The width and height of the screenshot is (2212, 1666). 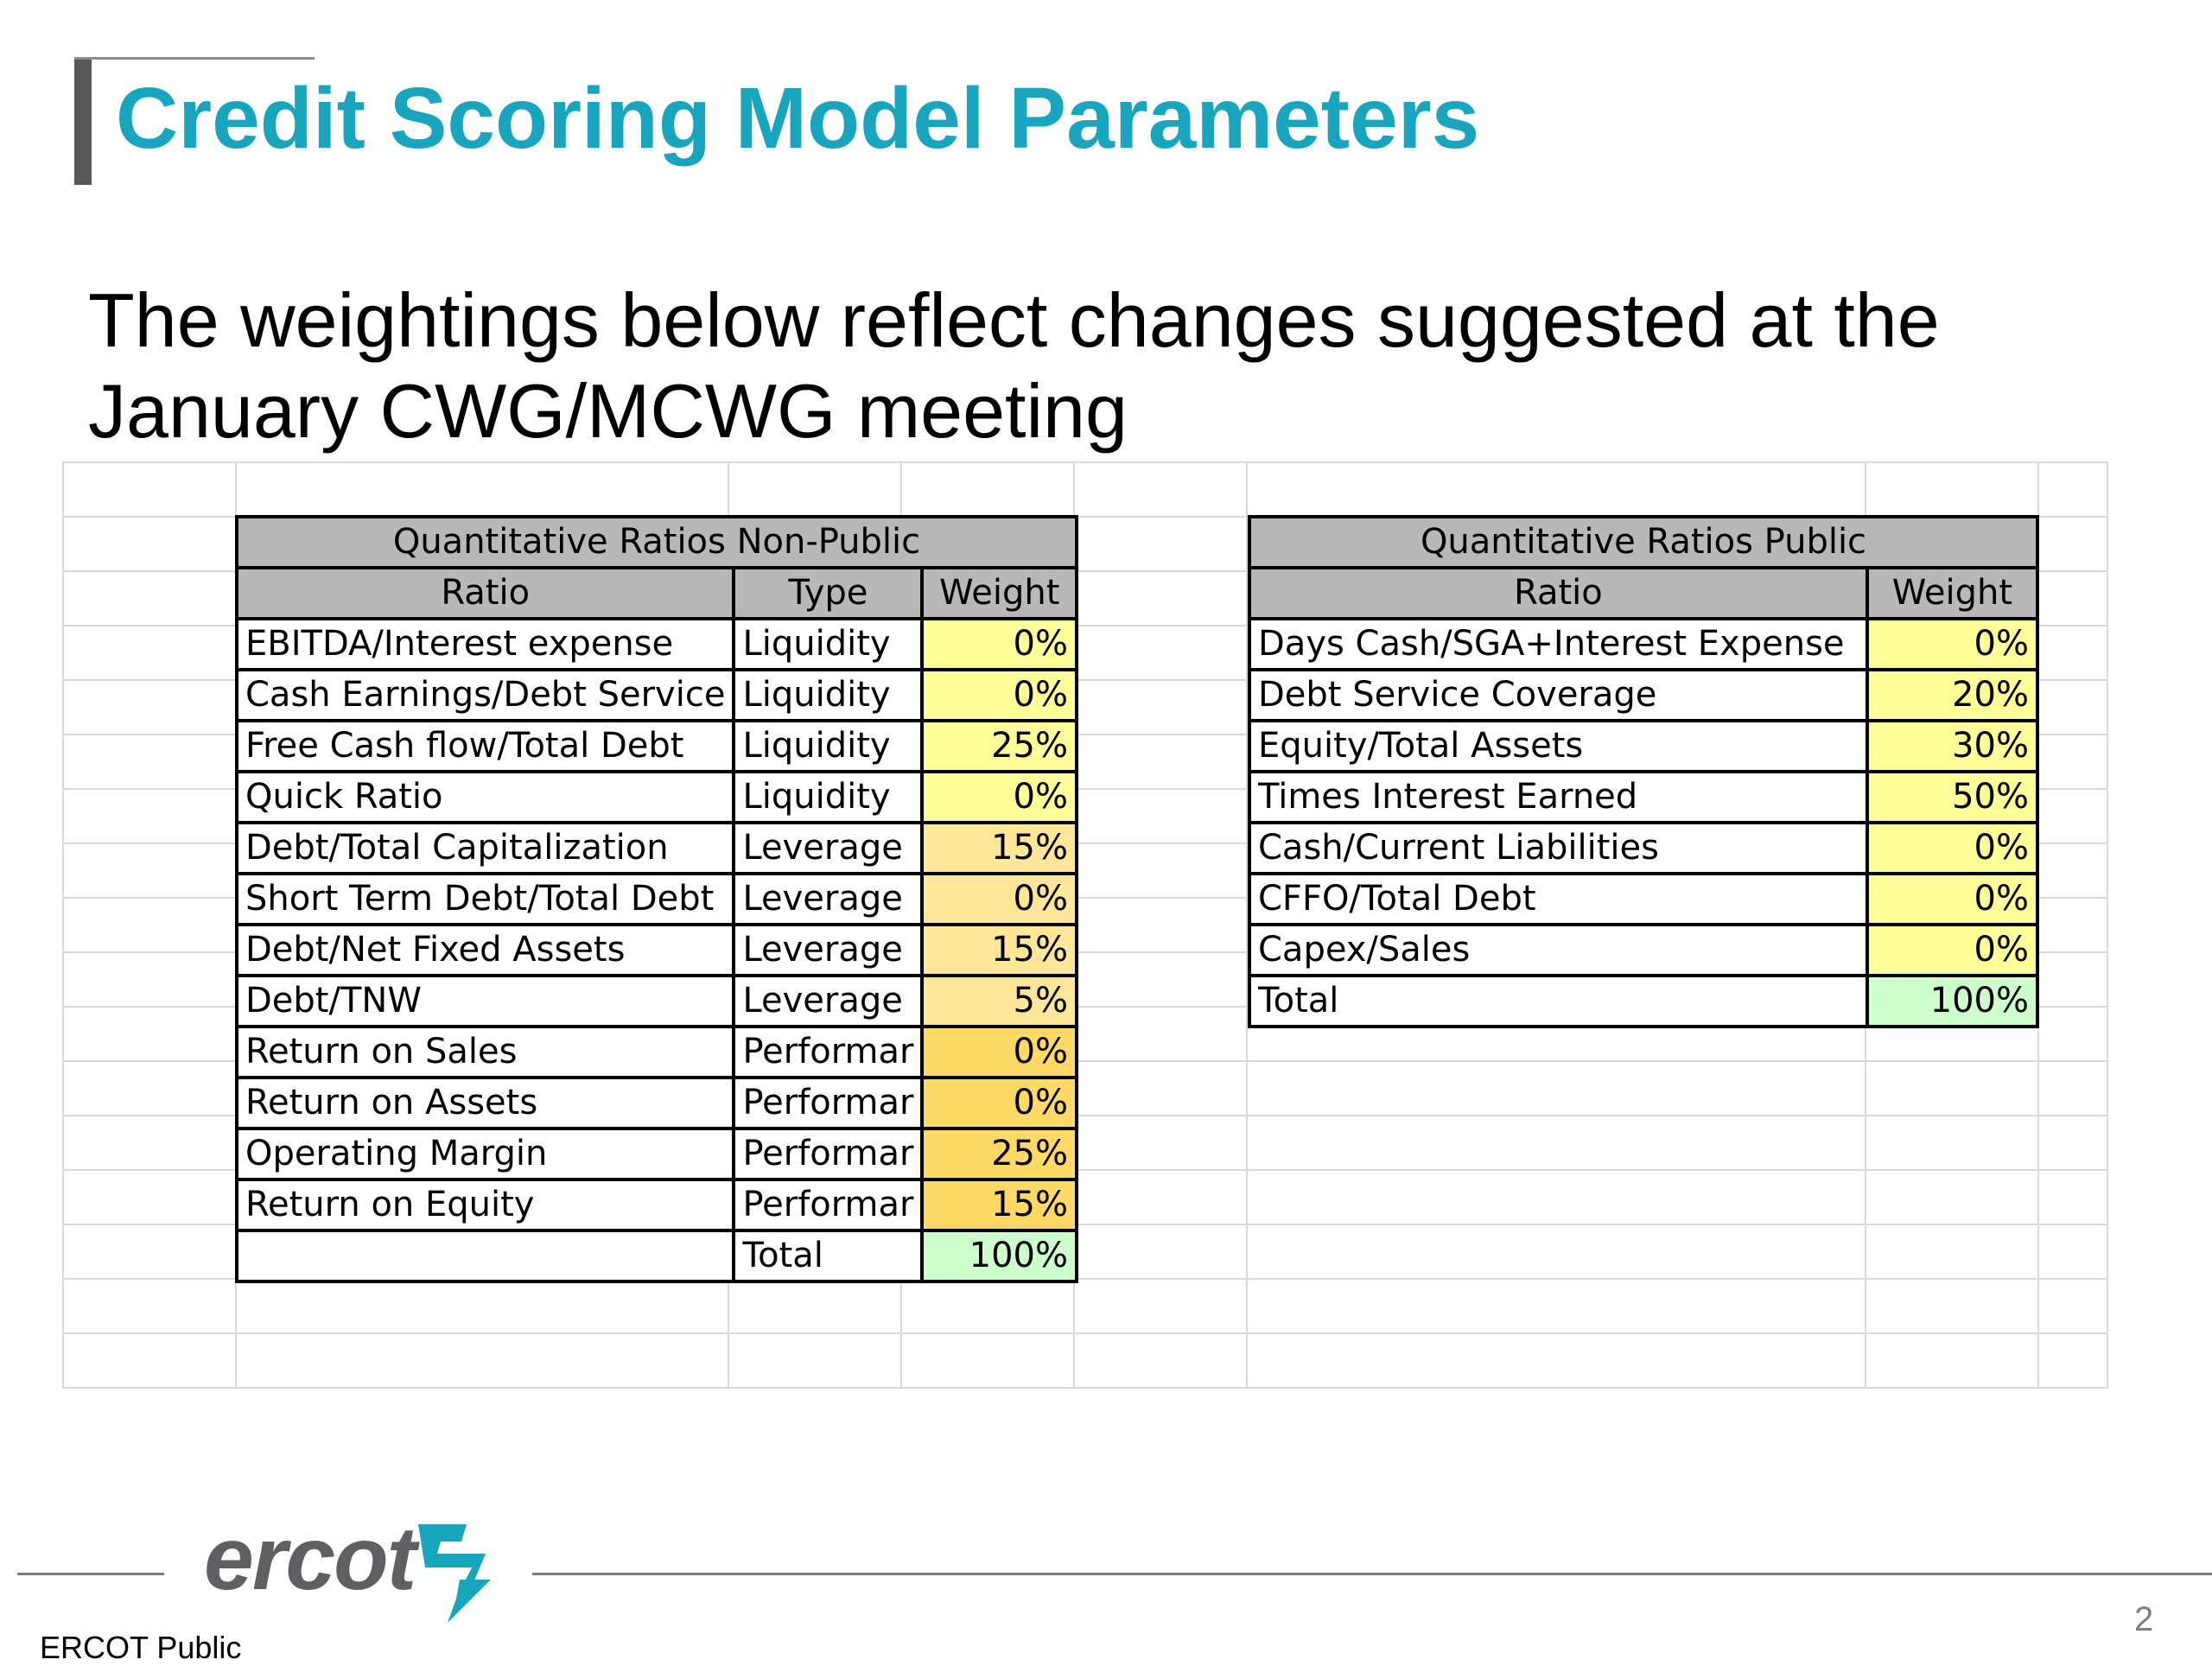 I want to click on table-row: Times Interest Earned 50%, so click(x=1644, y=797).